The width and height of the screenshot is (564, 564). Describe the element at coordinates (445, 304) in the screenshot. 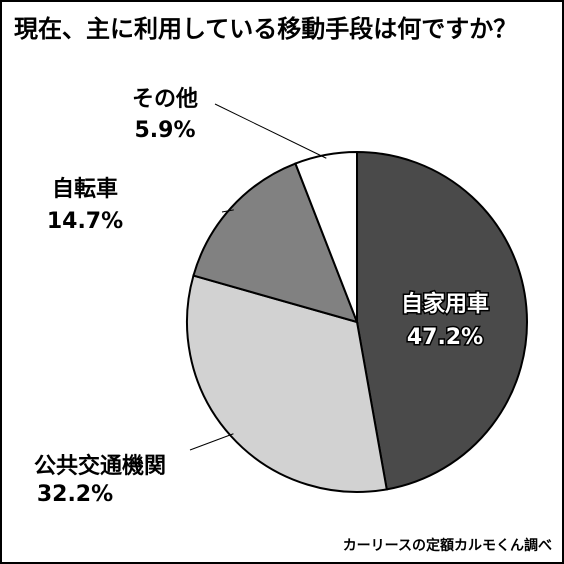

I see `category-label: 自家用車` at that location.